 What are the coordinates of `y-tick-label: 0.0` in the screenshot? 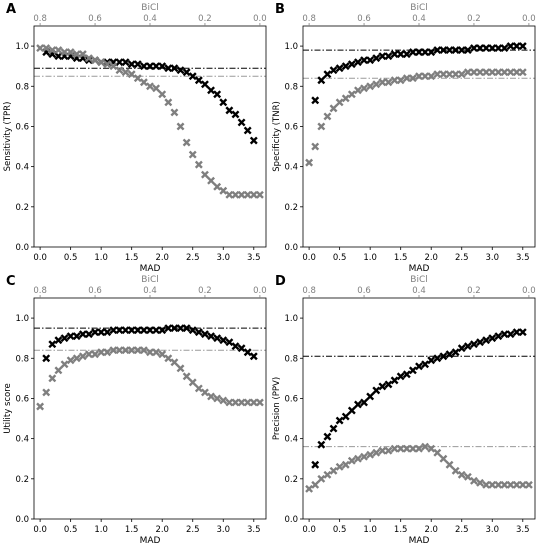 It's located at (22, 248).